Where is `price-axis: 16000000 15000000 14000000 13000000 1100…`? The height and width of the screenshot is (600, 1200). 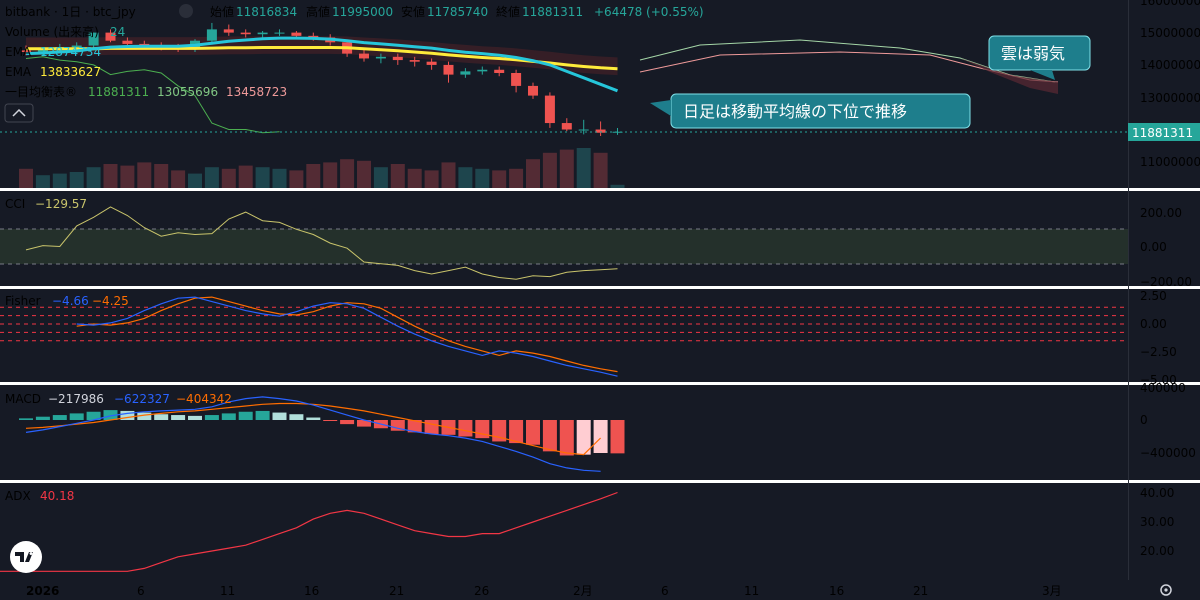 price-axis: 16000000 15000000 14000000 13000000 1100… is located at coordinates (1164, 84).